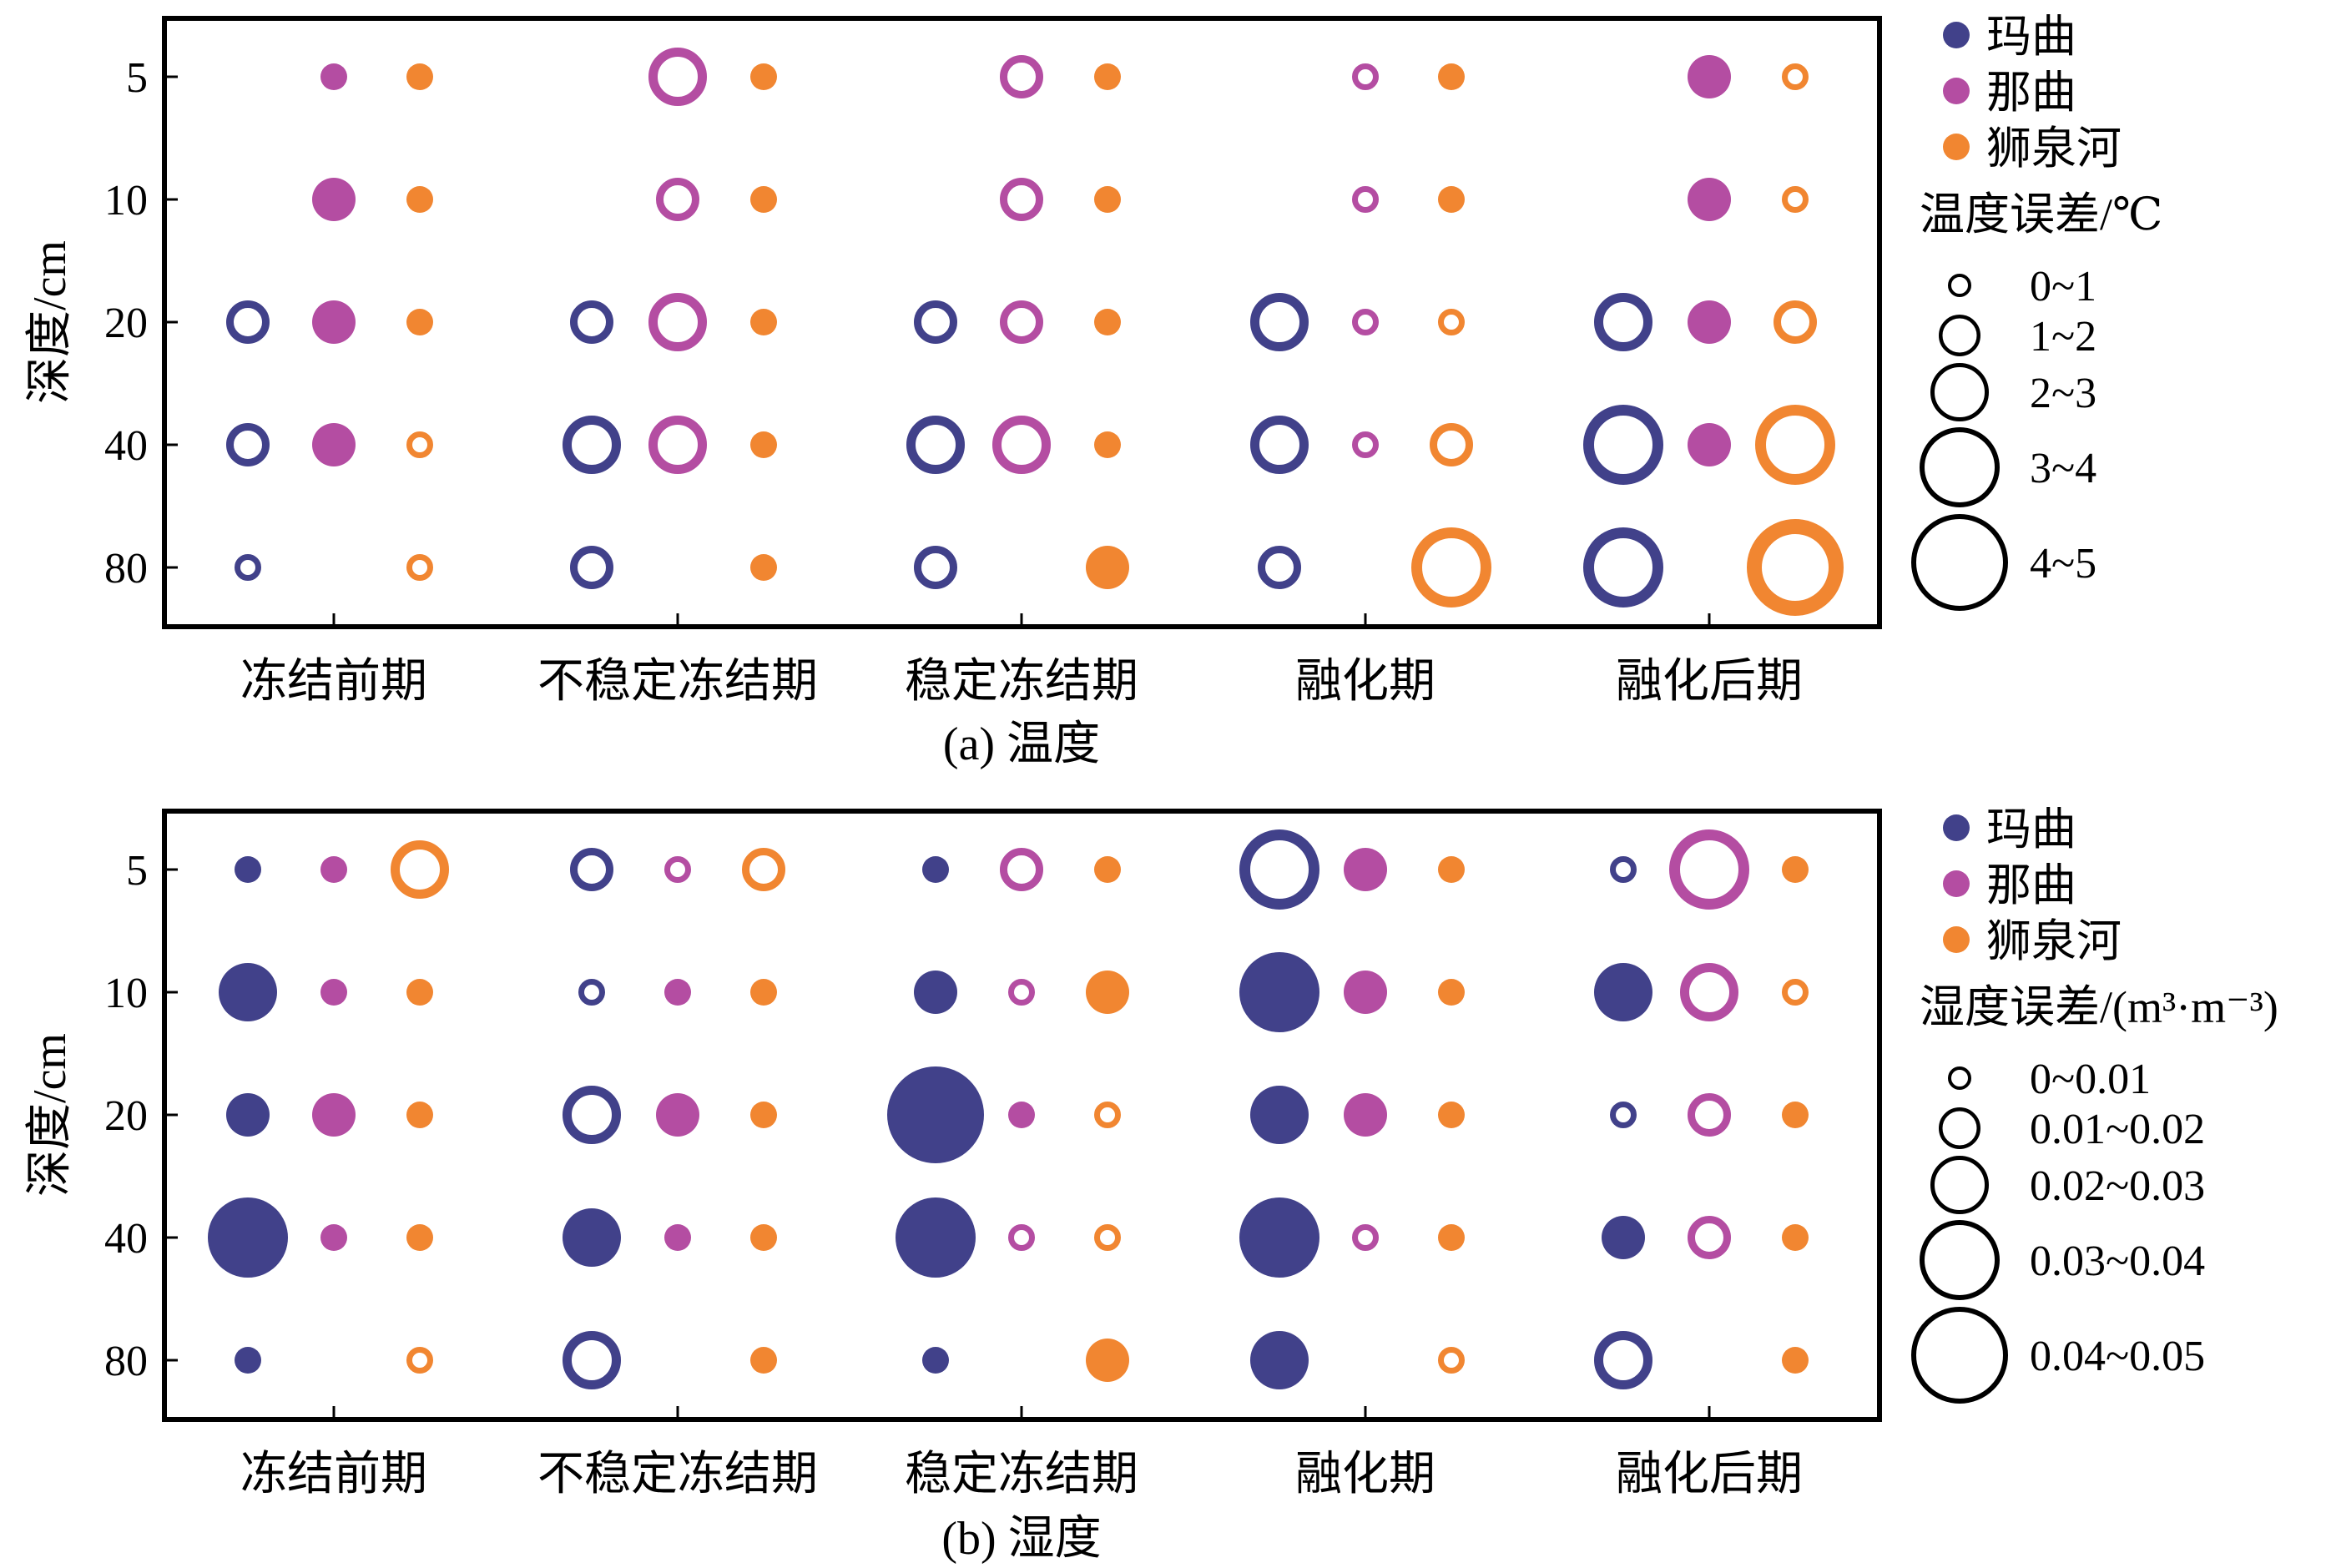  What do you see at coordinates (126, 323) in the screenshot?
I see `y-tick-label: 20` at bounding box center [126, 323].